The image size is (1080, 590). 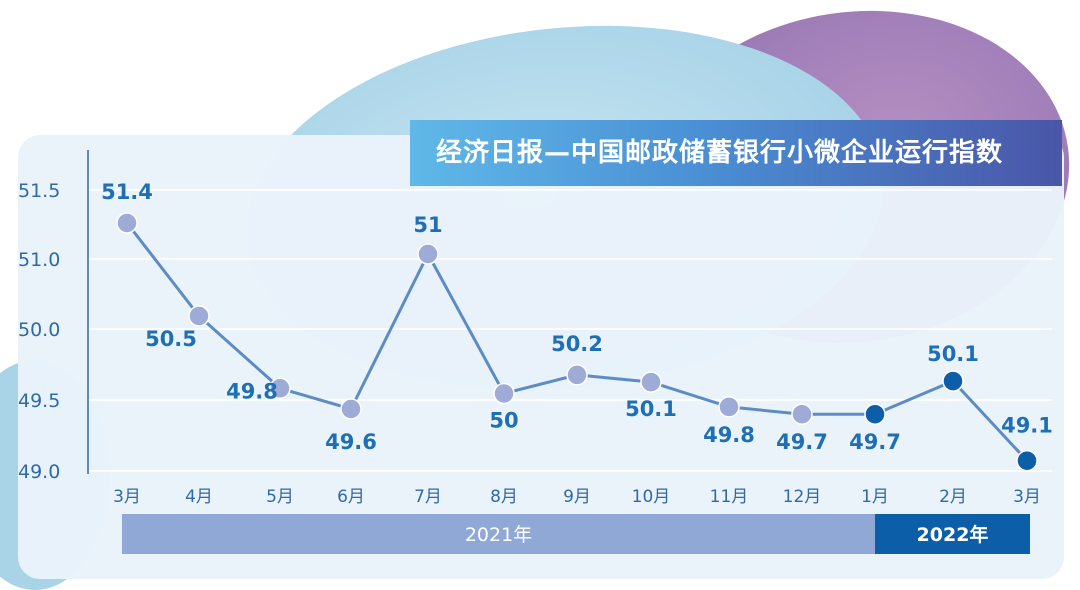 I want to click on data-label: 51, so click(x=427, y=225).